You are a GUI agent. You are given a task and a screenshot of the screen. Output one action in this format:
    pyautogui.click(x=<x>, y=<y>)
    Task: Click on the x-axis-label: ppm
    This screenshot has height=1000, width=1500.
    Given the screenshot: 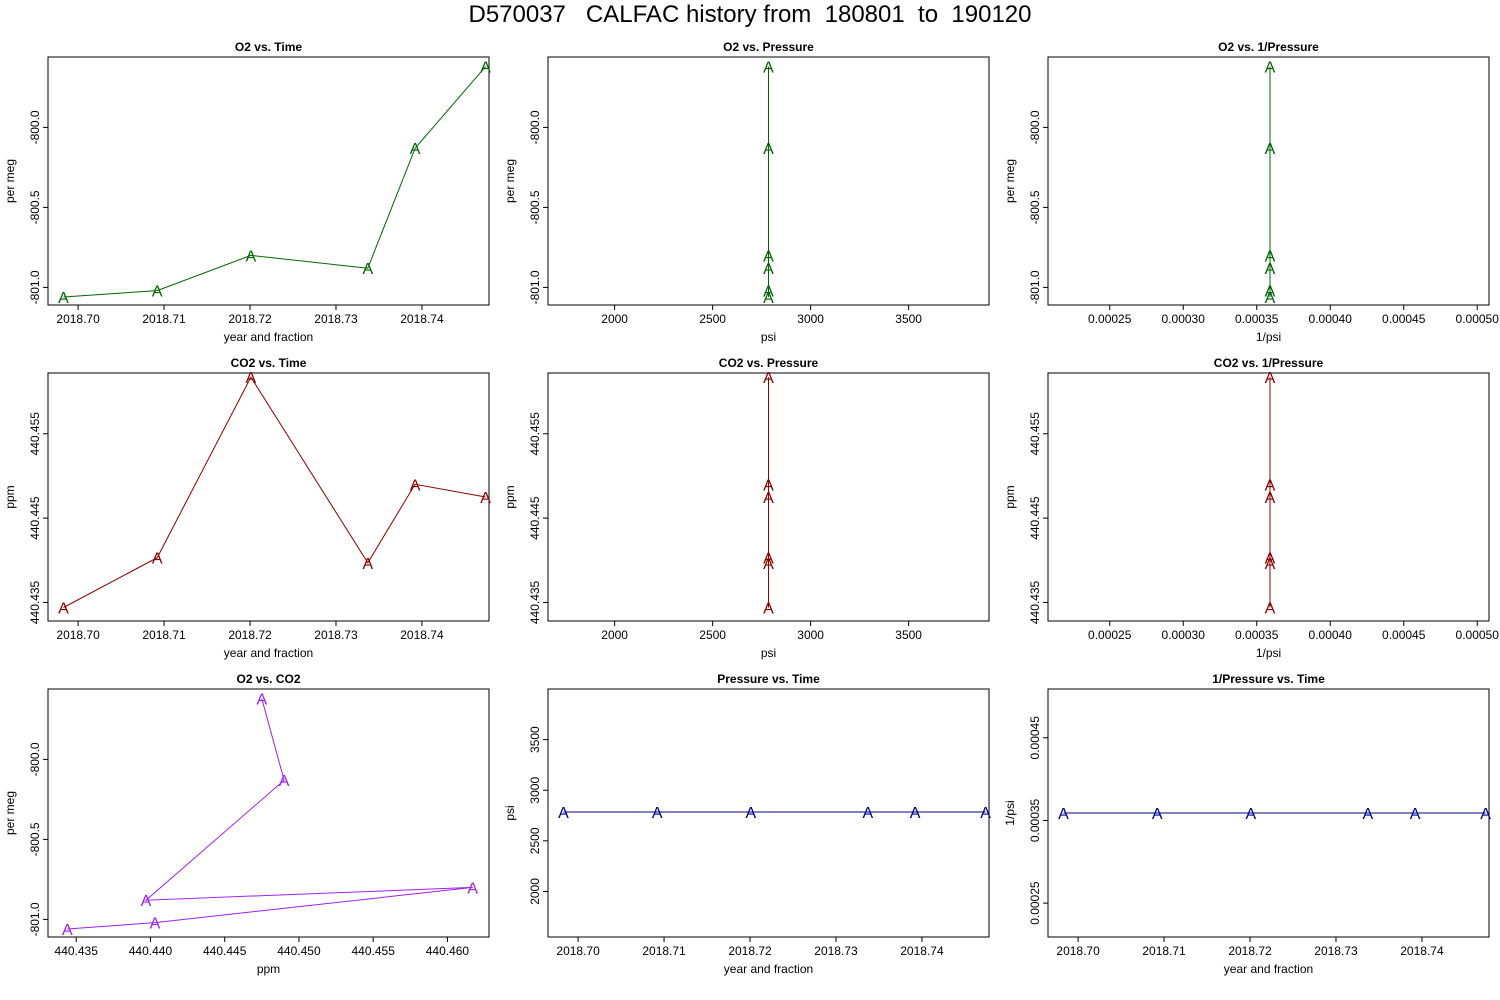 What is the action you would take?
    pyautogui.click(x=268, y=969)
    